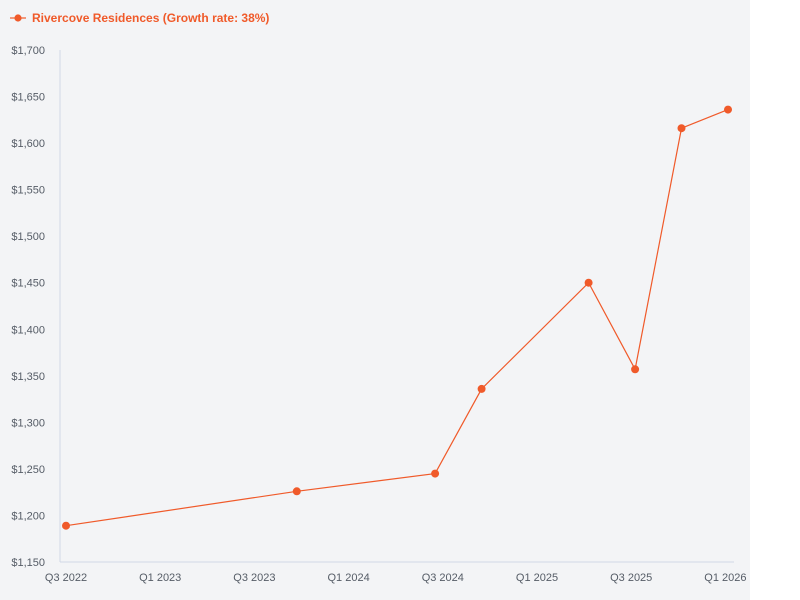 This screenshot has width=800, height=600. What do you see at coordinates (28, 563) in the screenshot?
I see `y-tick-label: $1,150` at bounding box center [28, 563].